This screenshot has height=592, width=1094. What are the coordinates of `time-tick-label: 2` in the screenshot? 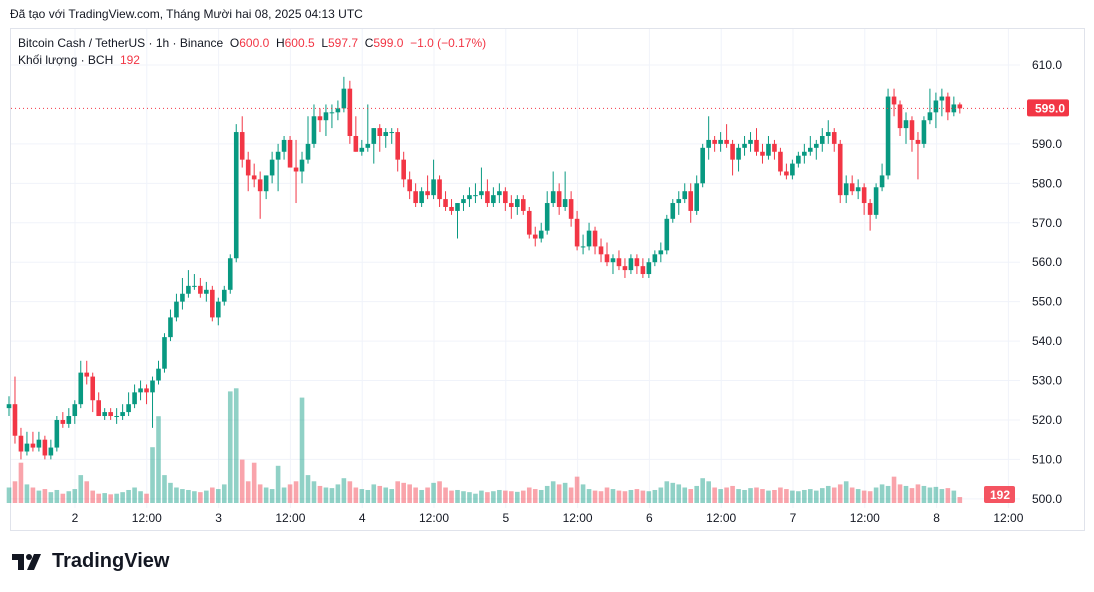 It's located at (75, 518).